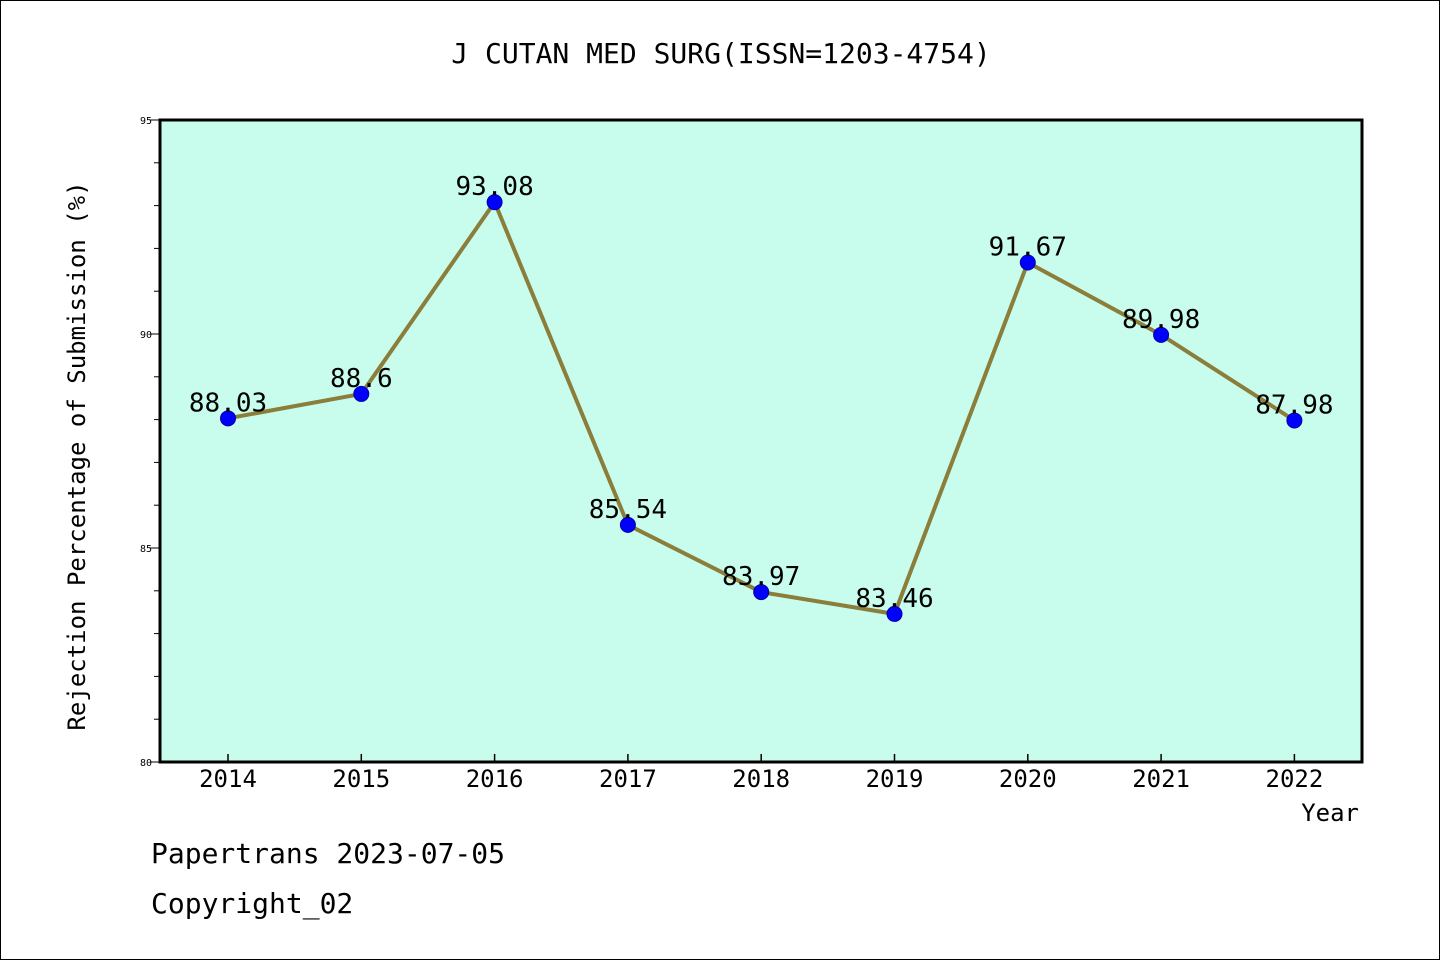 The width and height of the screenshot is (1440, 961). Describe the element at coordinates (228, 403) in the screenshot. I see `data-label: 88.03` at that location.